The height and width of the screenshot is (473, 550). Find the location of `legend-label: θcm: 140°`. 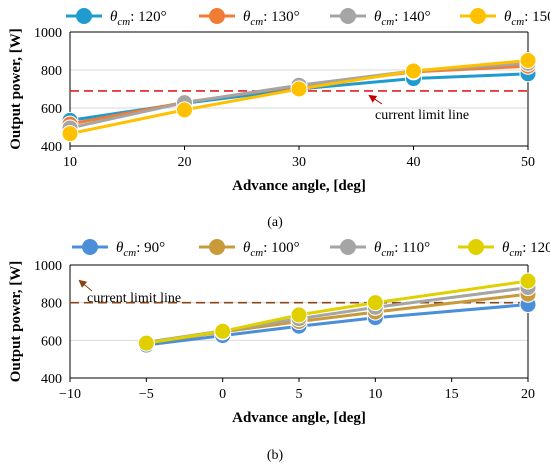

legend-label: θcm: 140° is located at coordinates (402, 18).